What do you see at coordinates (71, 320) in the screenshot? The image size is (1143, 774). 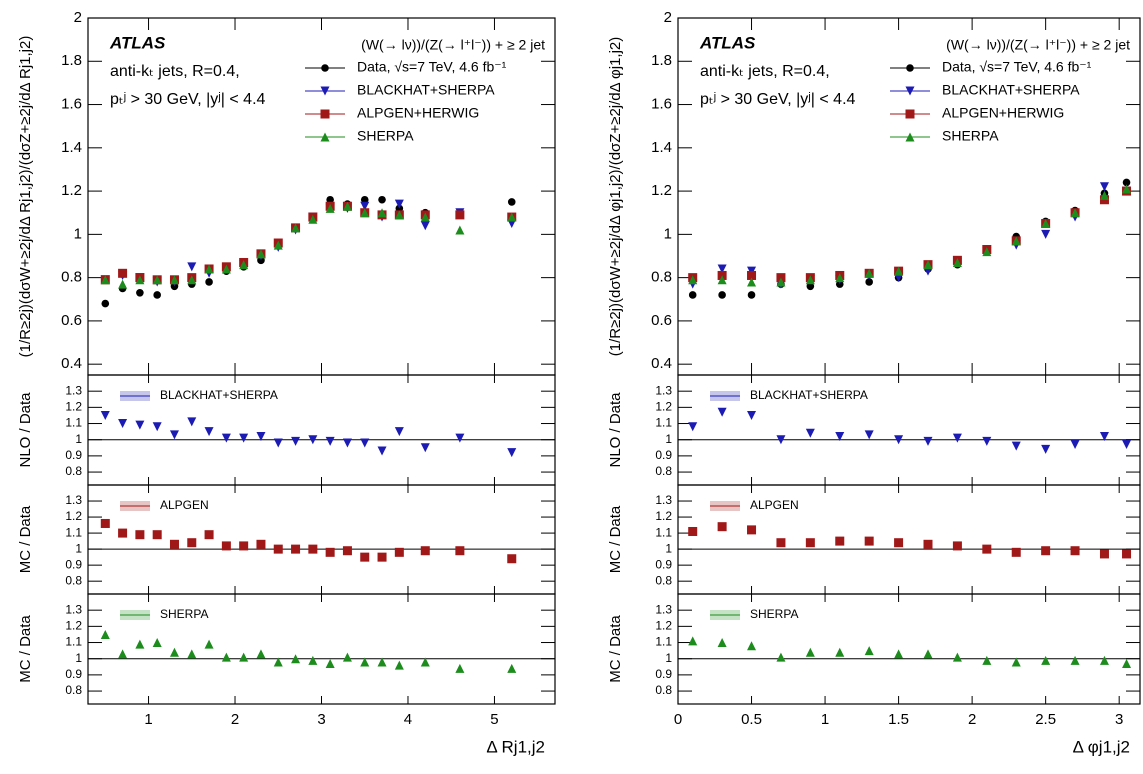 I see `y-tick-label: 0.6` at bounding box center [71, 320].